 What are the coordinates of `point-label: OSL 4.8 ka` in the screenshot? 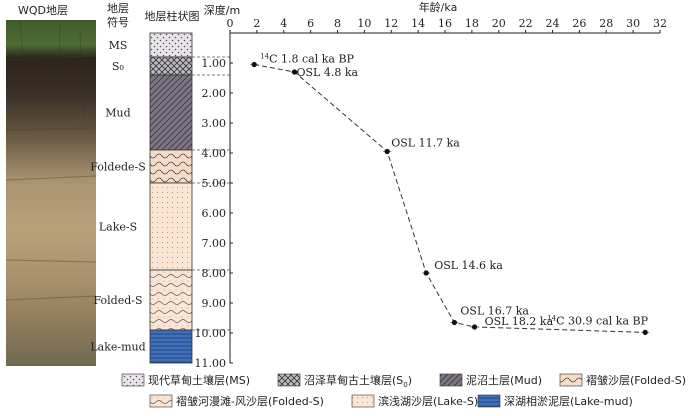 It's located at (328, 72).